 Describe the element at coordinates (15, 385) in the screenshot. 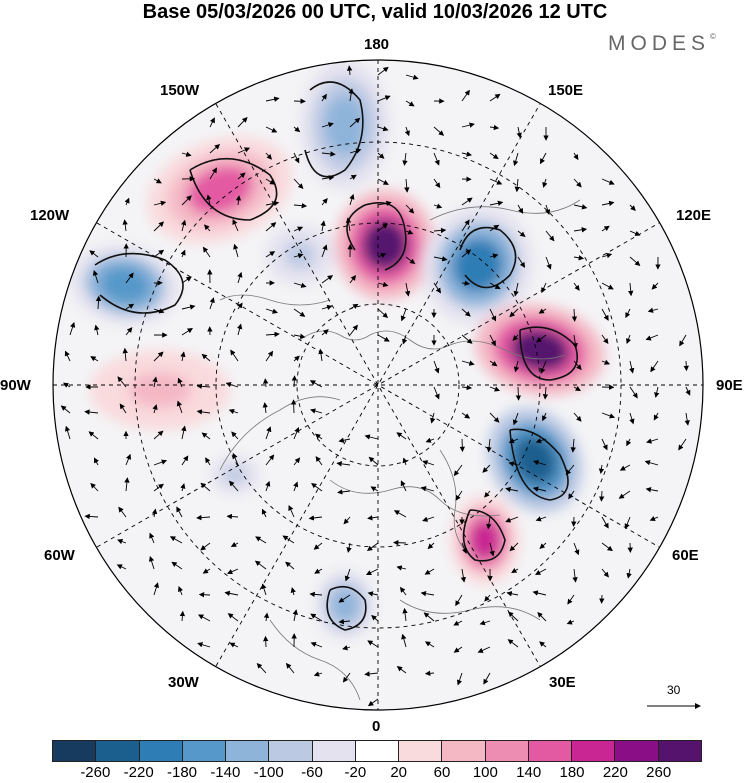

I see `lon-label-90w: 90W` at that location.